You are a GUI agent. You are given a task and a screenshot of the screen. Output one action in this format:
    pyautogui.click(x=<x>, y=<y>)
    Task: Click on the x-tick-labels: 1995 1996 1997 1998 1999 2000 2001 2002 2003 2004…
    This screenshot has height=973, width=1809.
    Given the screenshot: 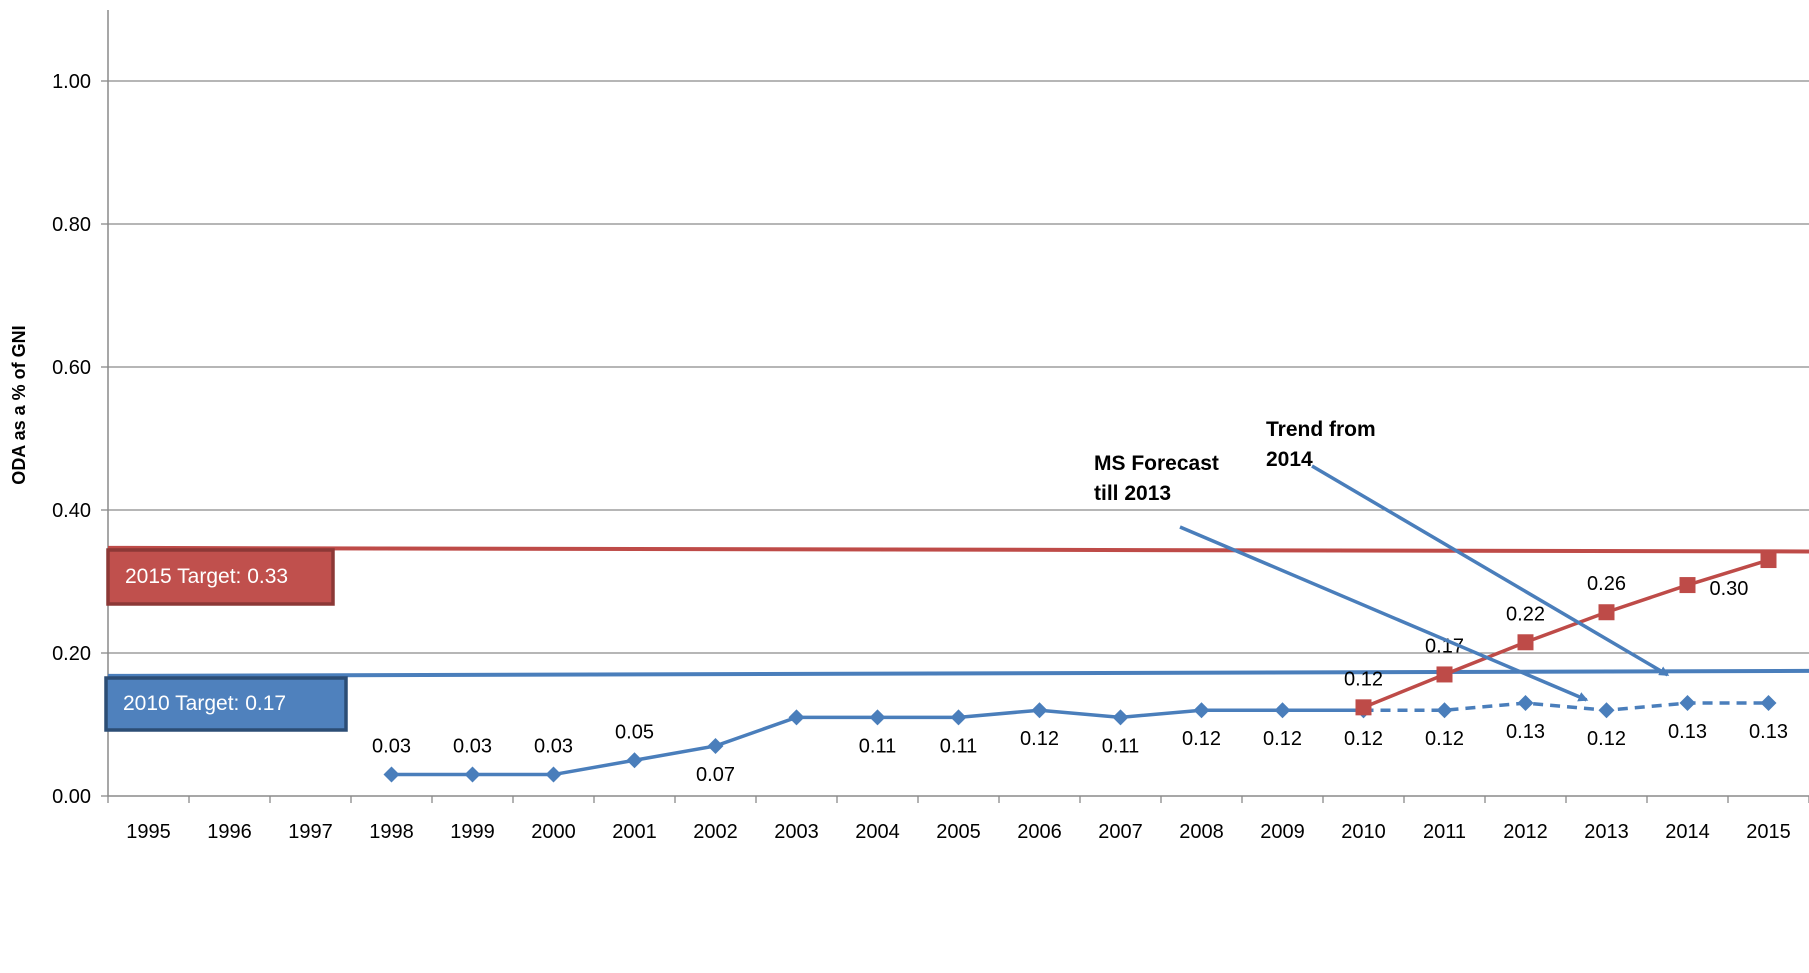 What is the action you would take?
    pyautogui.click(x=958, y=832)
    